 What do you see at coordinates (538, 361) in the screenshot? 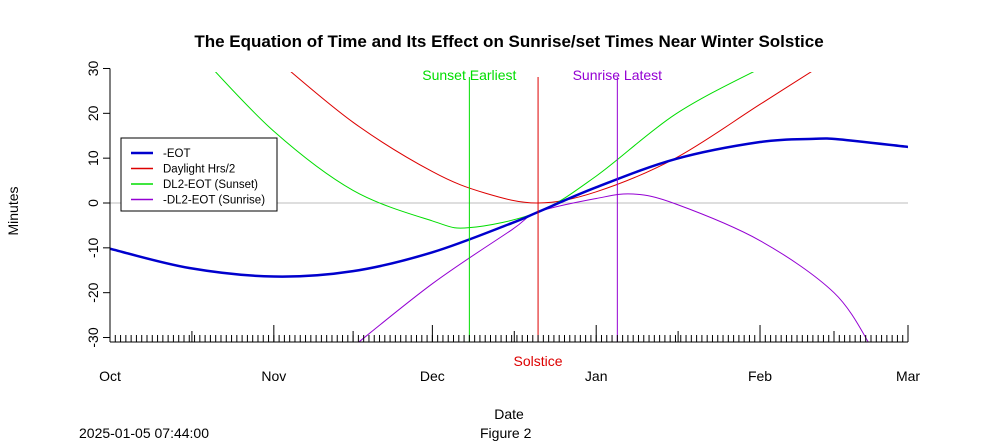
I see `solstice-label: Solstice` at bounding box center [538, 361].